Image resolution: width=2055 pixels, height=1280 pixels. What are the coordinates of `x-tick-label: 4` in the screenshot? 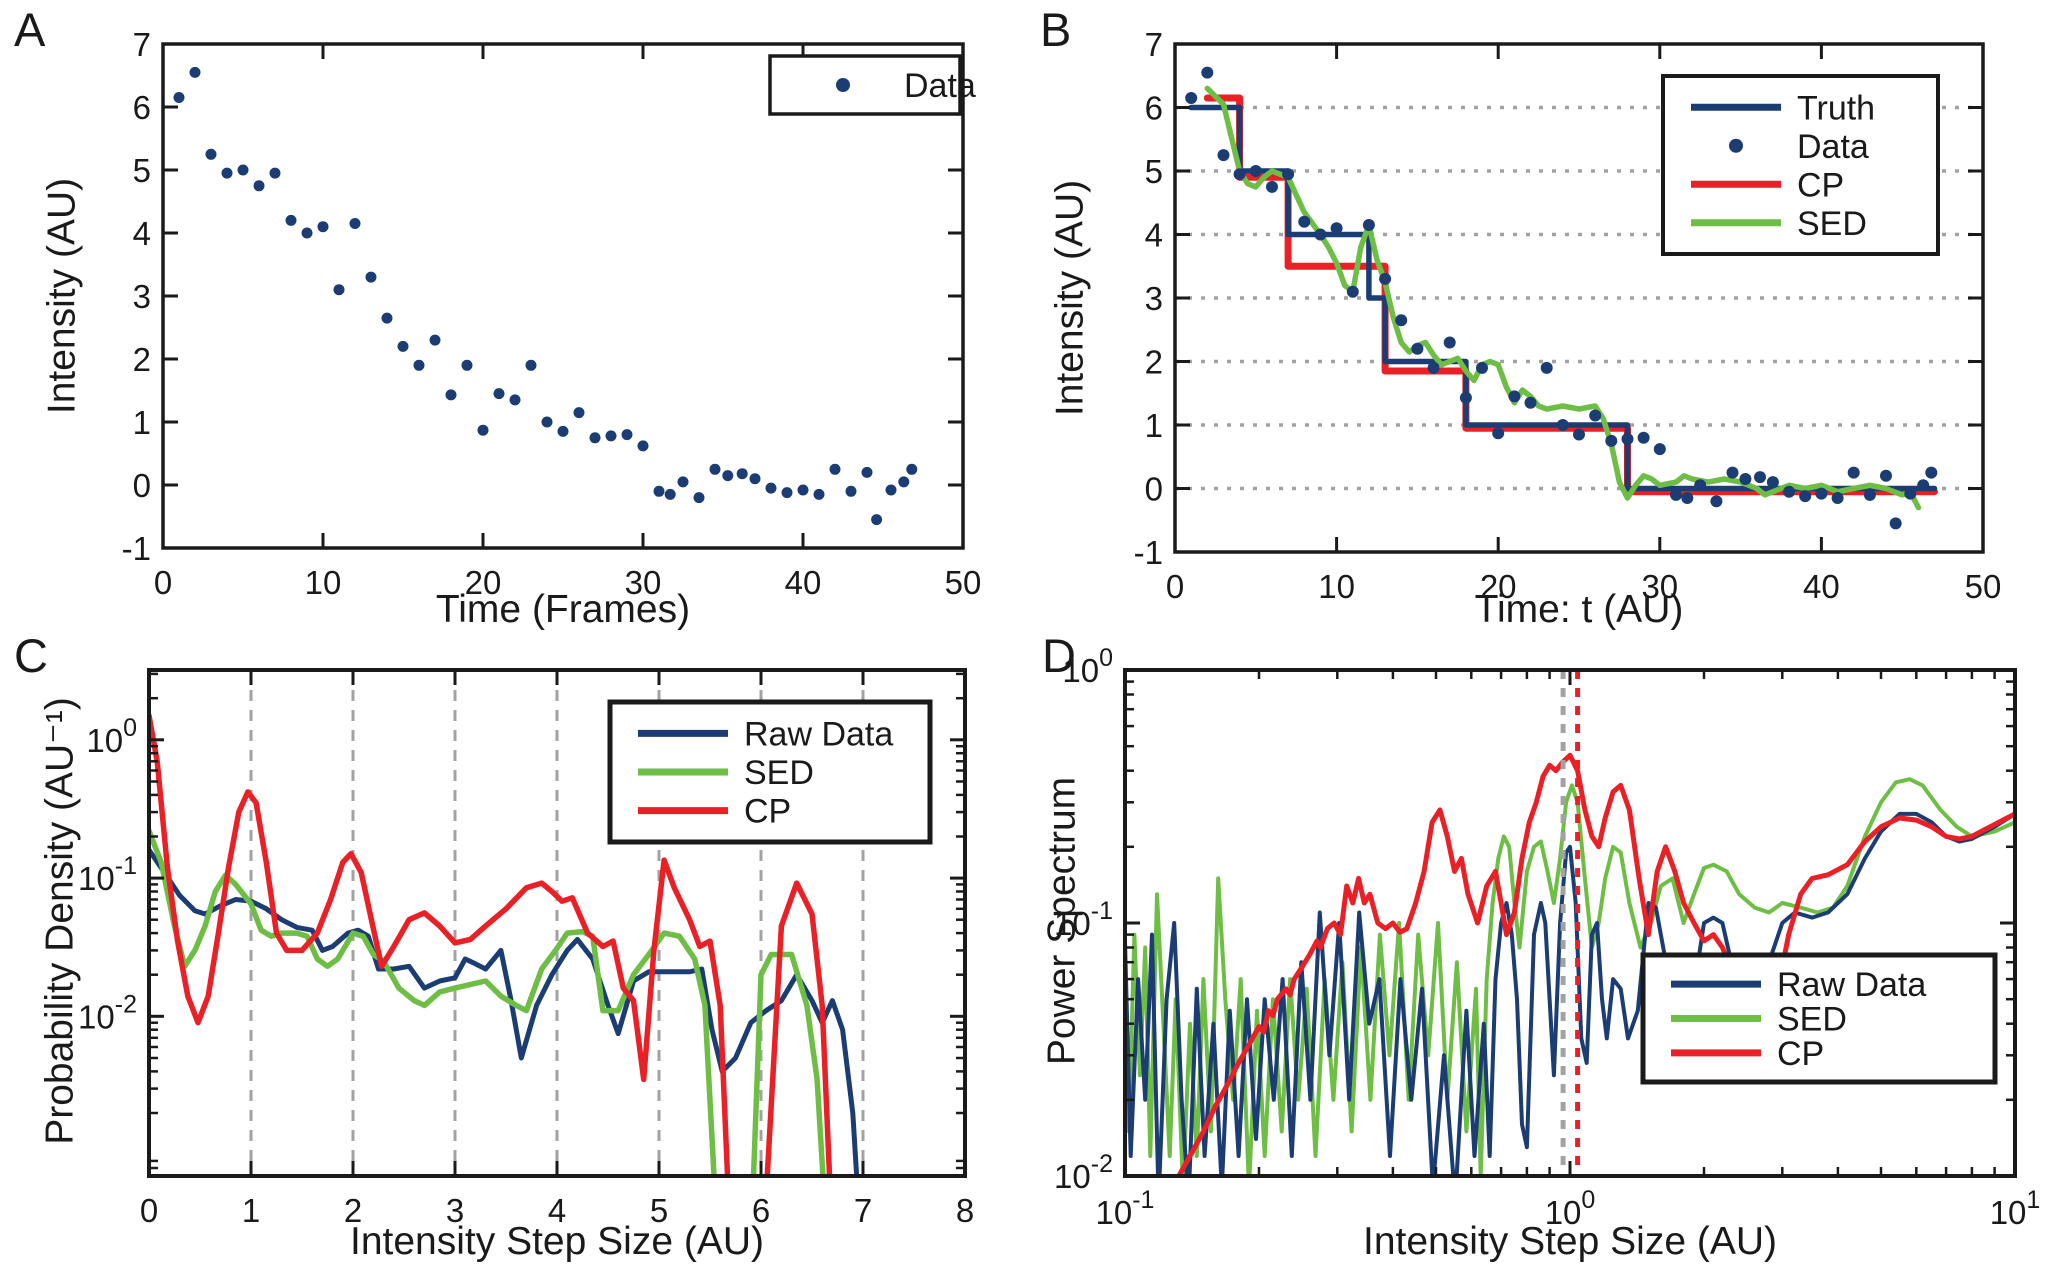 It's located at (557, 1210).